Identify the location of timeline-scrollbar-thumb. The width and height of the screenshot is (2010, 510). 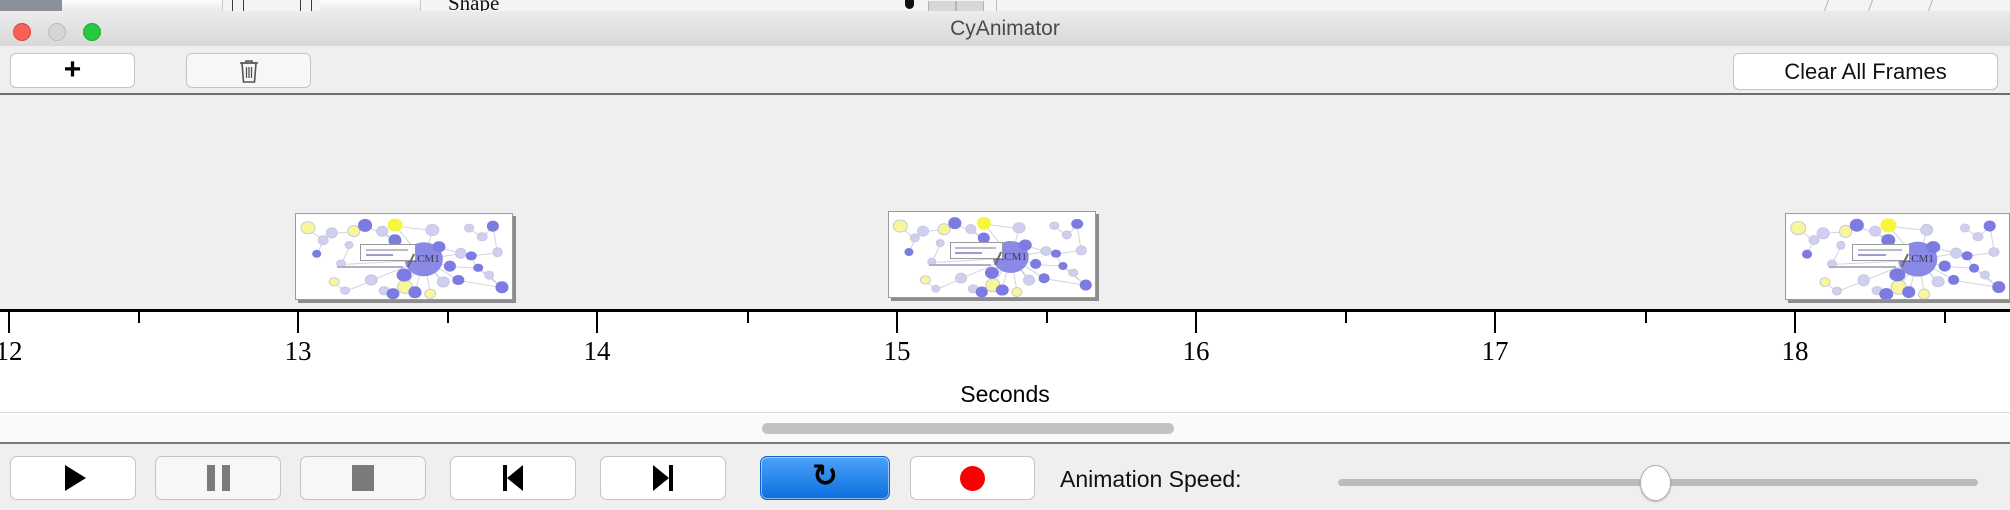
(968, 428).